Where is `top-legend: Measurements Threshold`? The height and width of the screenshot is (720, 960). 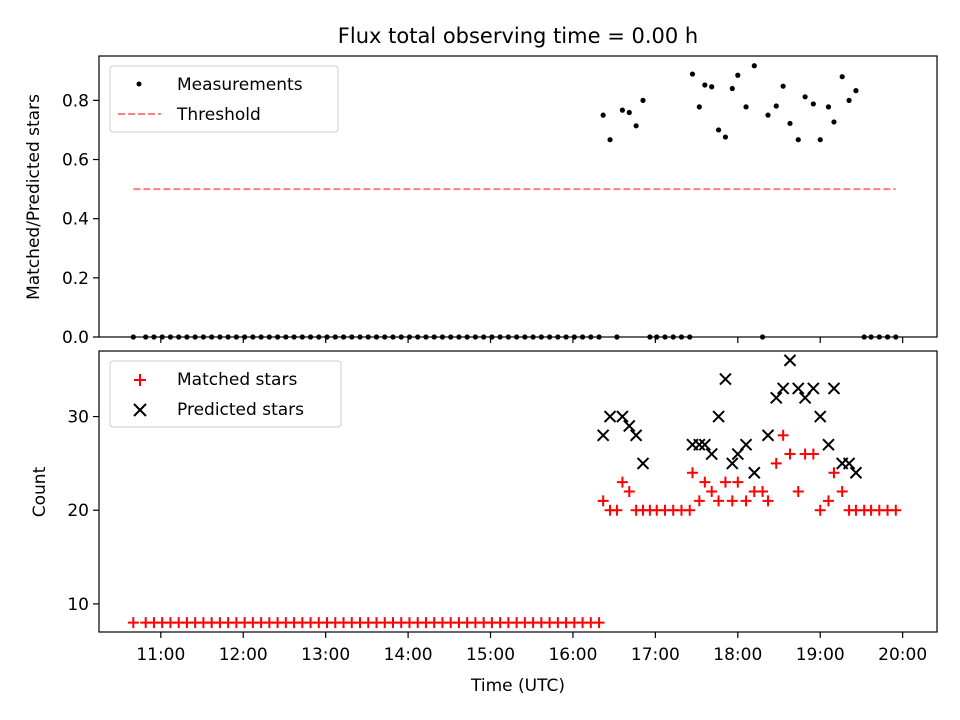
top-legend: Measurements Threshold is located at coordinates (224, 99).